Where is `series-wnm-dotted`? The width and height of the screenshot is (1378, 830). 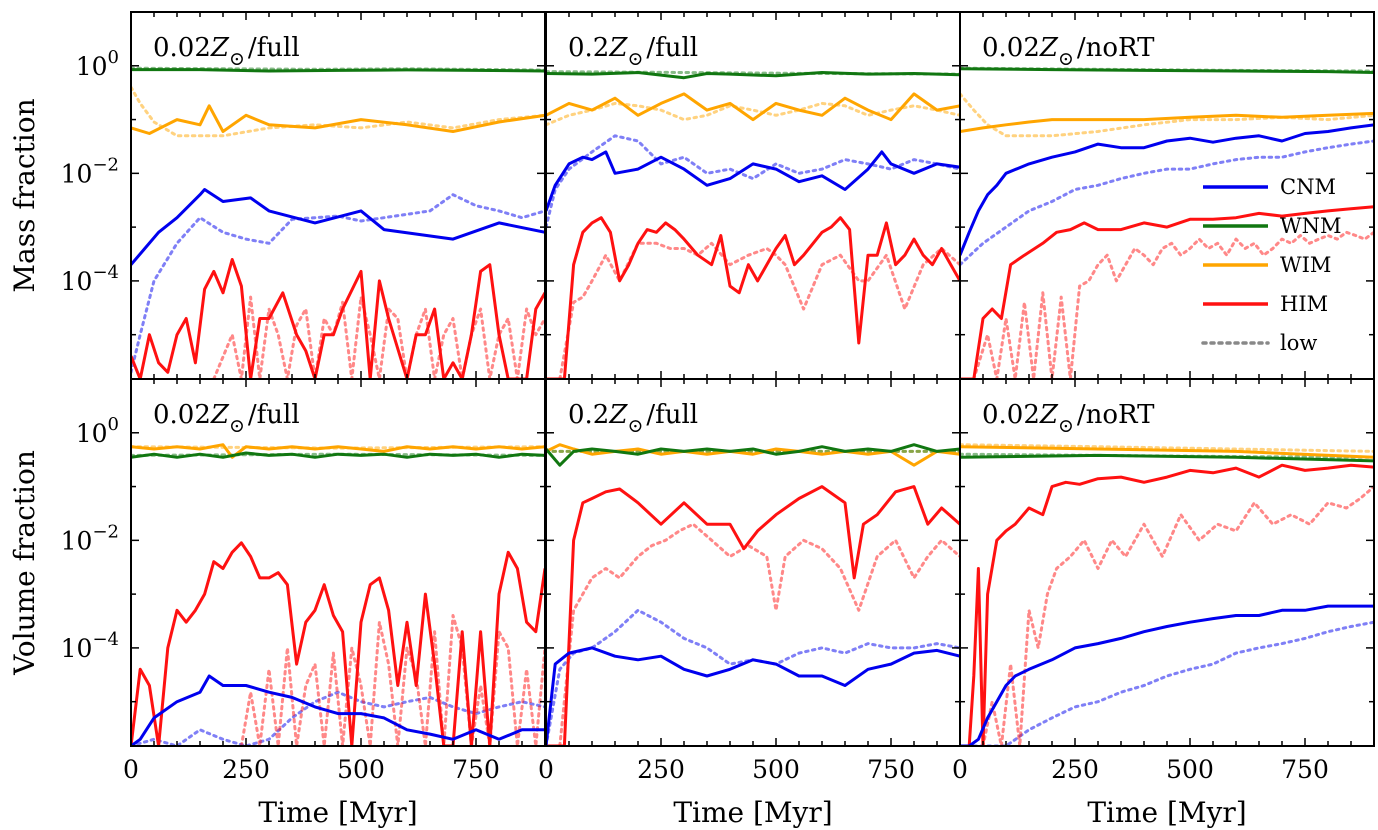
series-wnm-dotted is located at coordinates (1167, 455).